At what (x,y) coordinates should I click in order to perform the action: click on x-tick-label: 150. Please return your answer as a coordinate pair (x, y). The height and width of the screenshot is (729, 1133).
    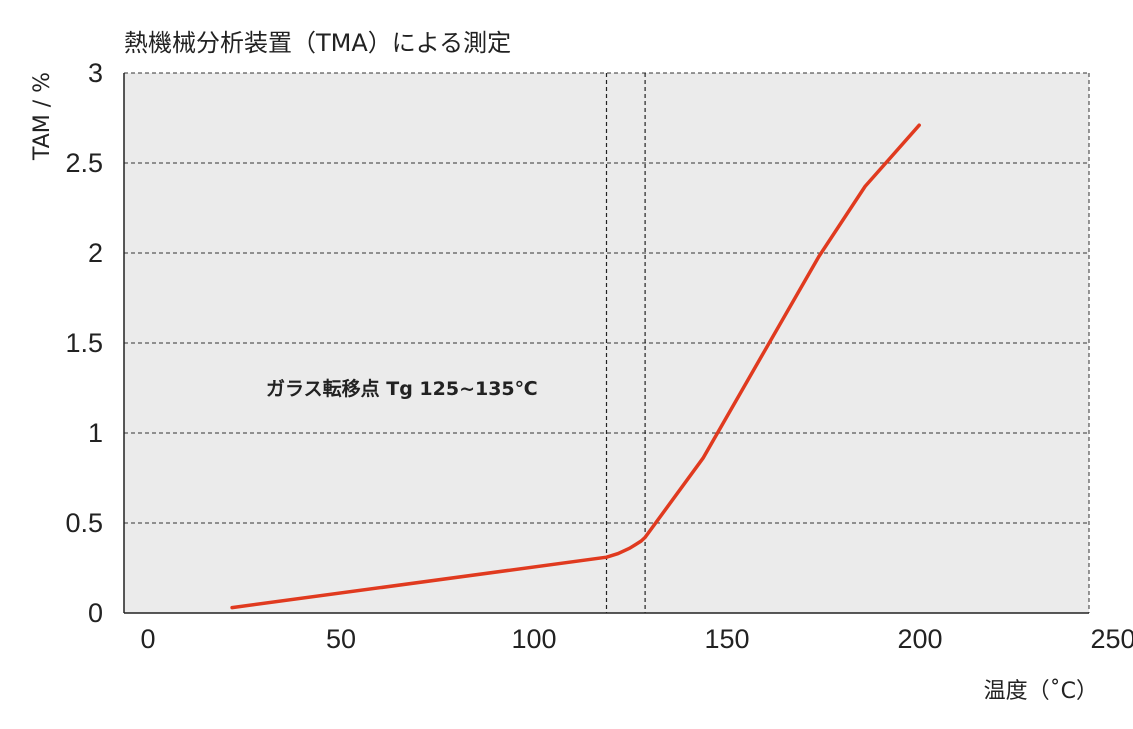
    Looking at the image, I should click on (726, 639).